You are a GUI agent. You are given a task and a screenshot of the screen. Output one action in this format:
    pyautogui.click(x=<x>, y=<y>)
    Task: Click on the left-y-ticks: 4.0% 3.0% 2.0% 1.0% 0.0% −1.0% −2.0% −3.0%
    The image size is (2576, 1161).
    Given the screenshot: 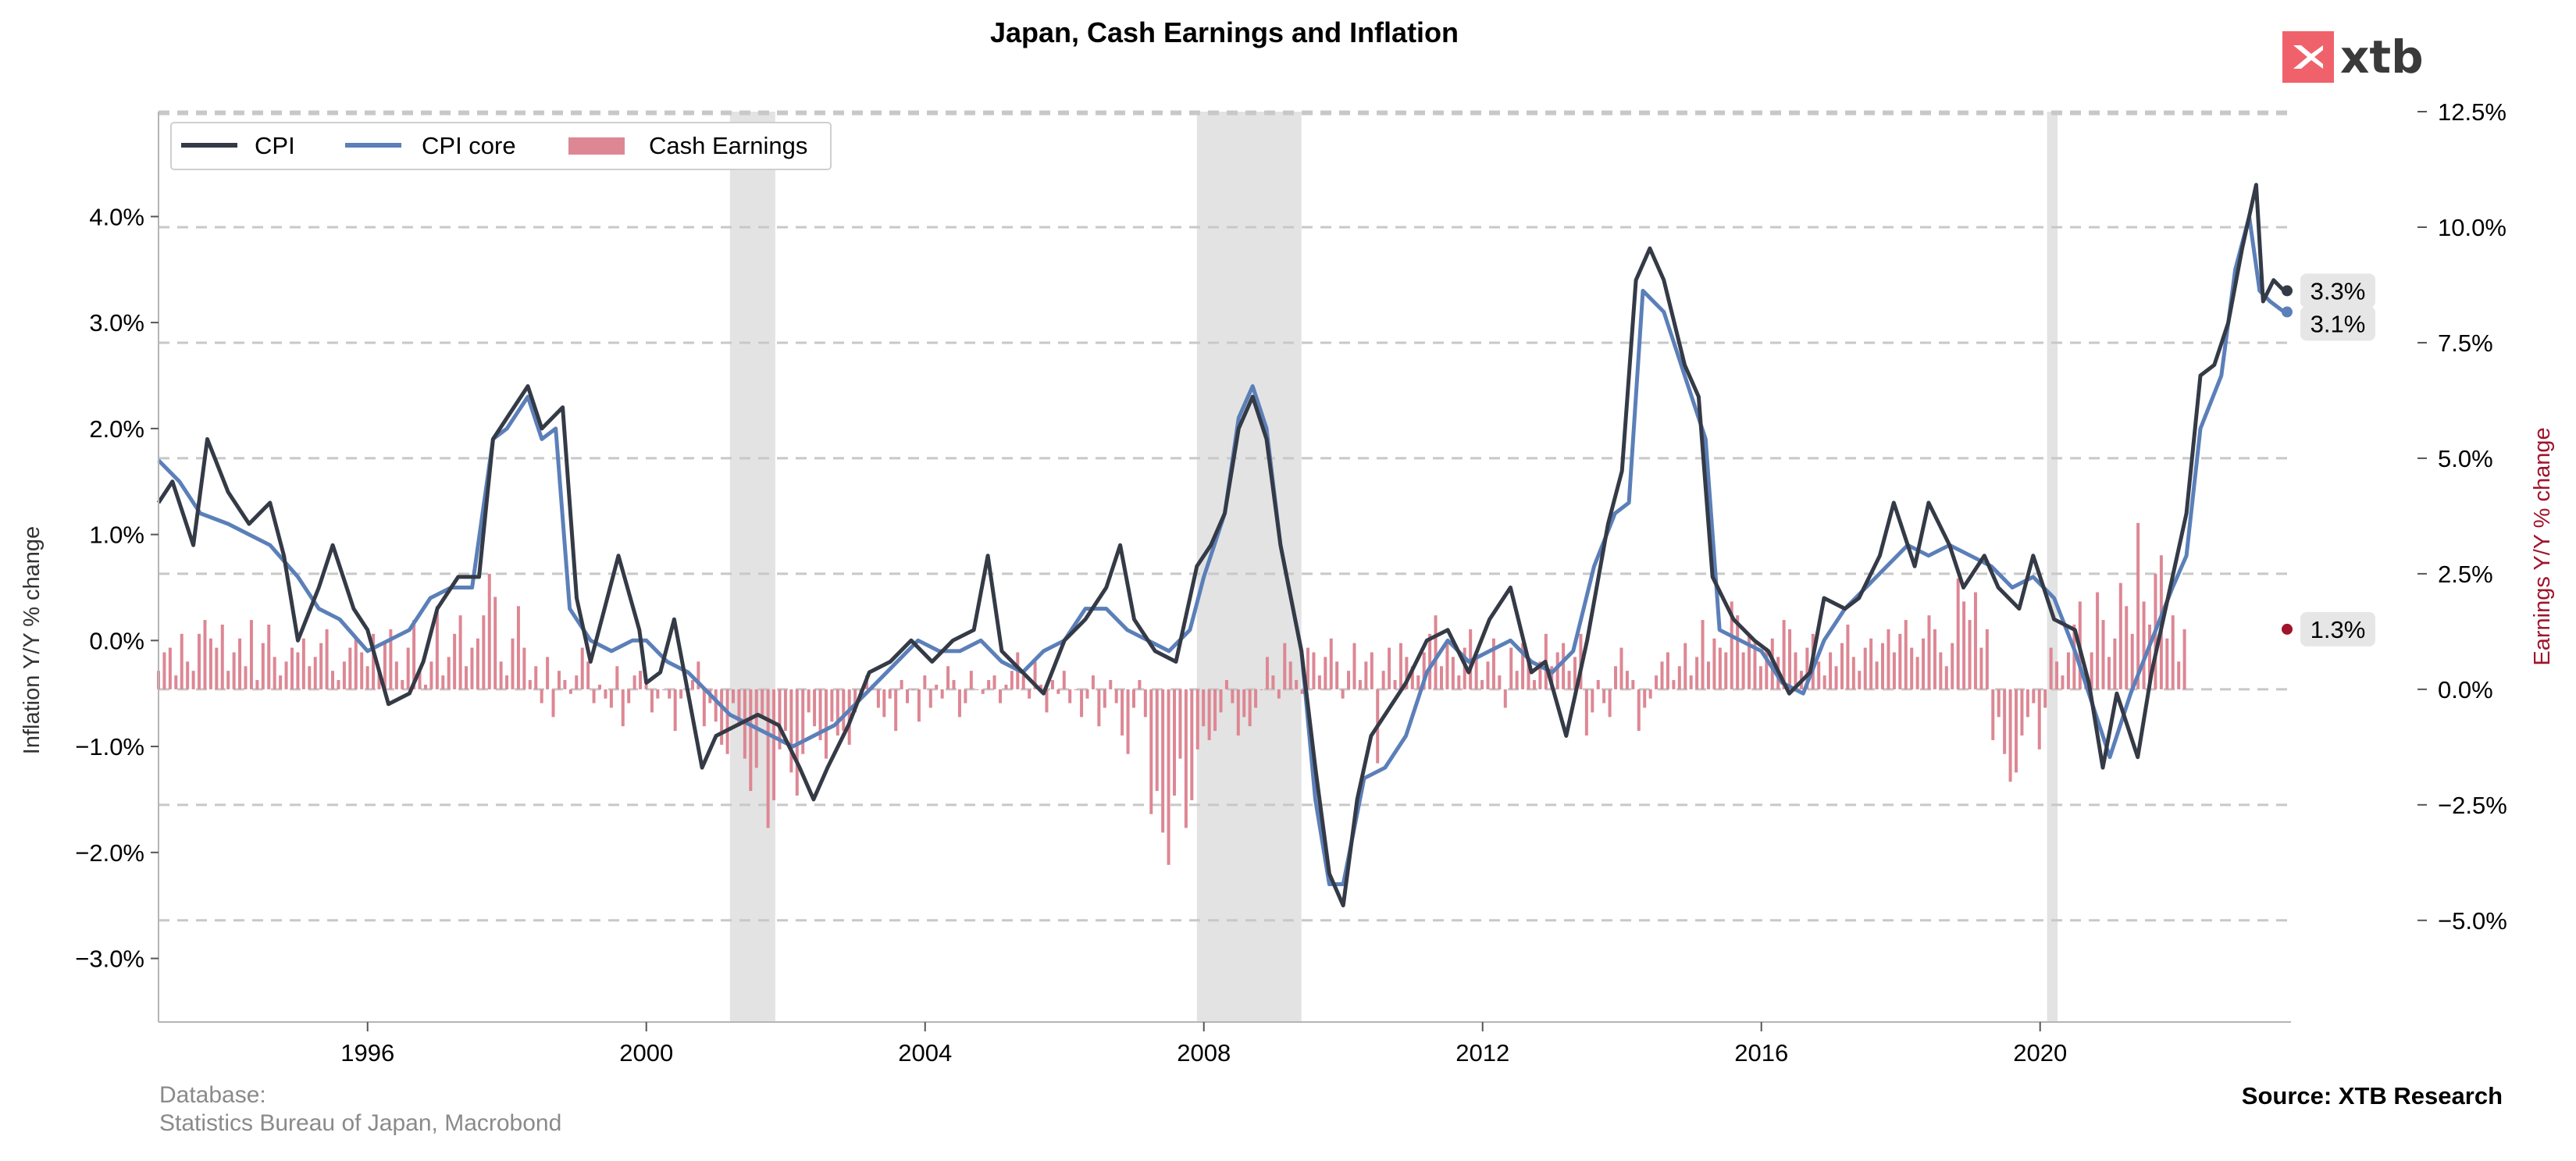 What is the action you would take?
    pyautogui.click(x=117, y=588)
    